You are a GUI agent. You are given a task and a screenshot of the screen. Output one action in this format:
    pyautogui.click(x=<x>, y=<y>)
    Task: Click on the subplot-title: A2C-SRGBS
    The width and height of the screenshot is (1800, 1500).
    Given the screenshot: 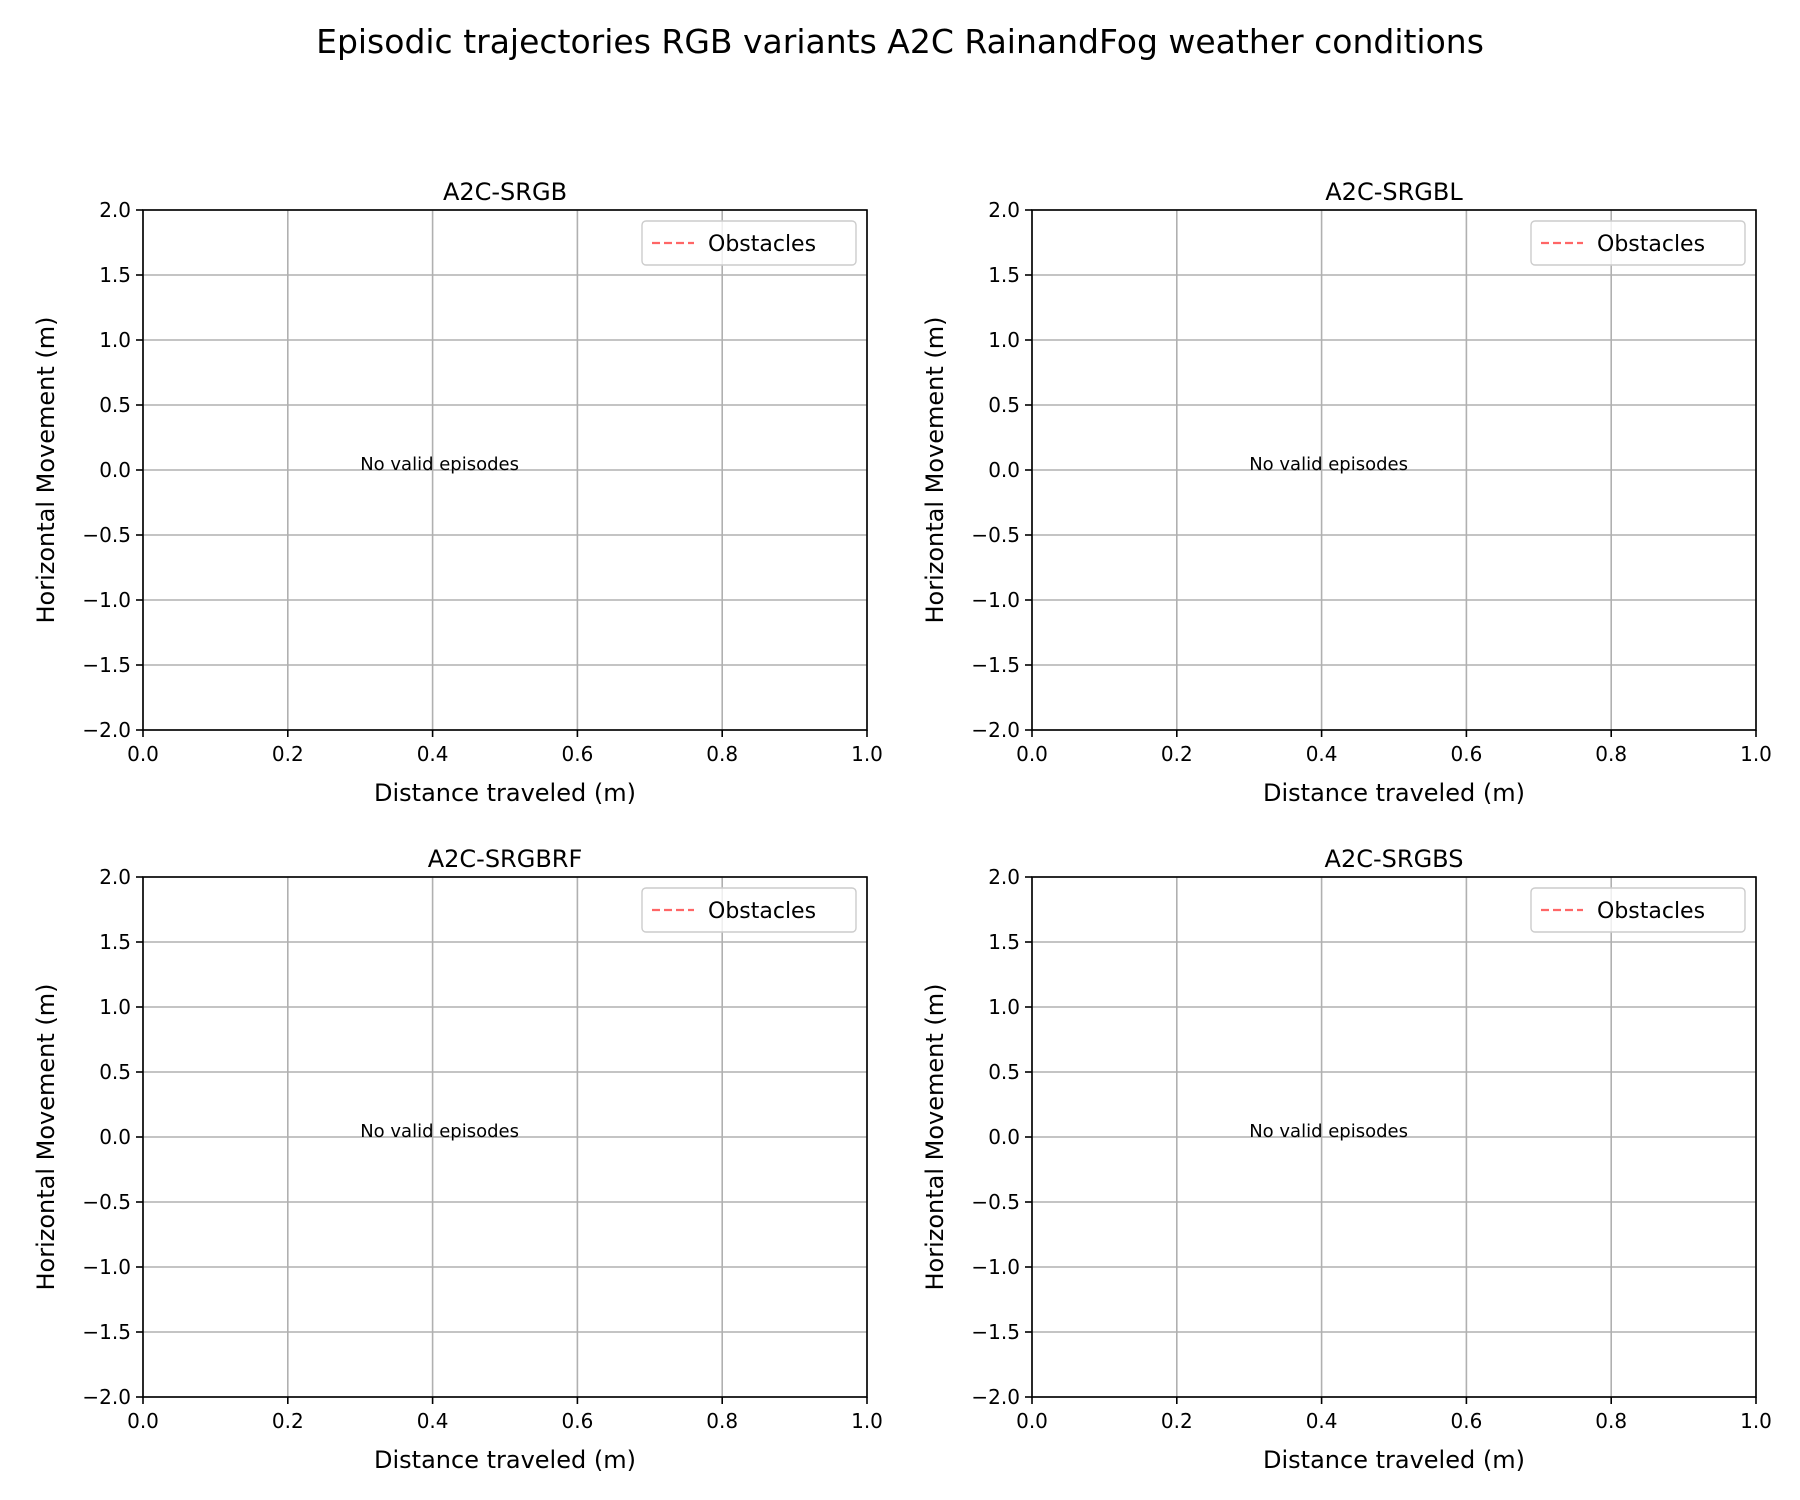 What is the action you would take?
    pyautogui.click(x=1394, y=859)
    